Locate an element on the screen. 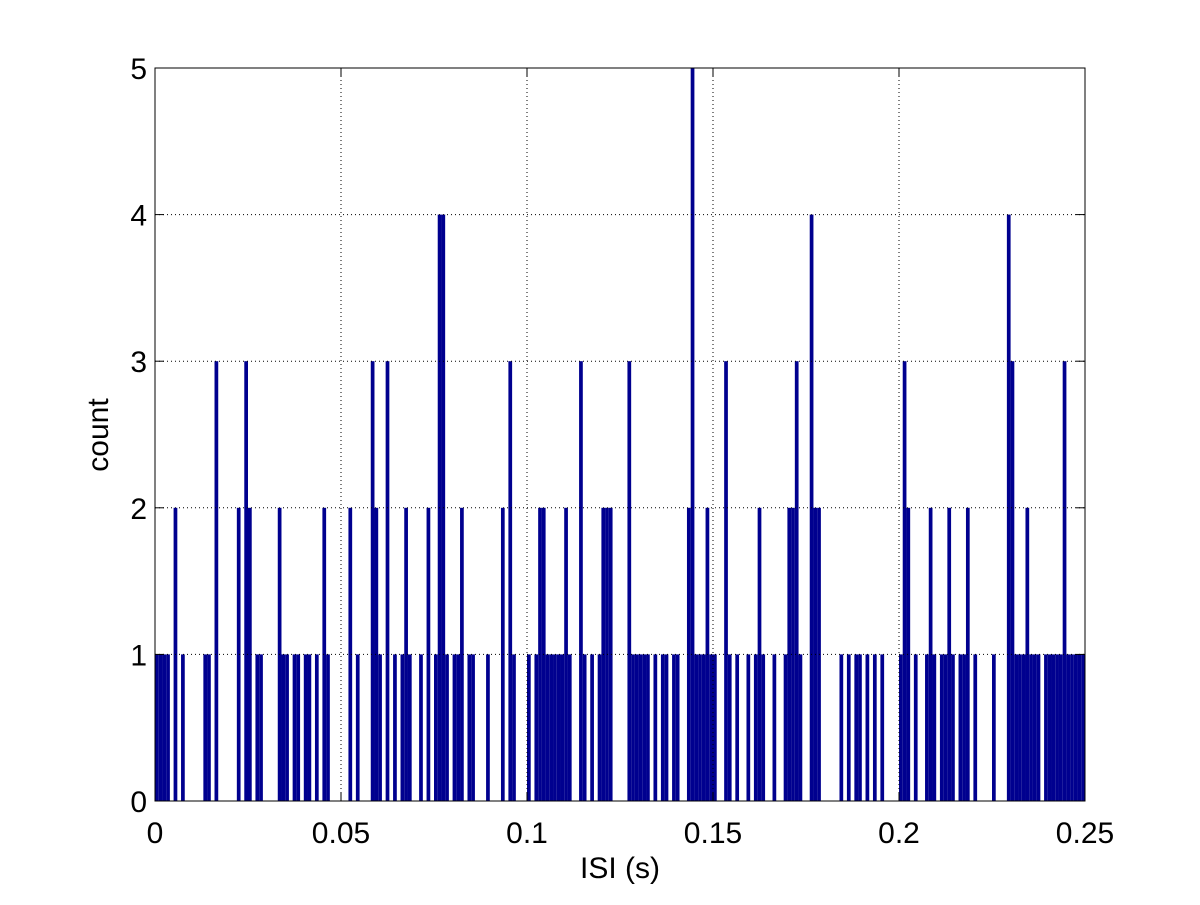 This screenshot has width=1200, height=905. y-tick-label: 4 is located at coordinates (138, 216).